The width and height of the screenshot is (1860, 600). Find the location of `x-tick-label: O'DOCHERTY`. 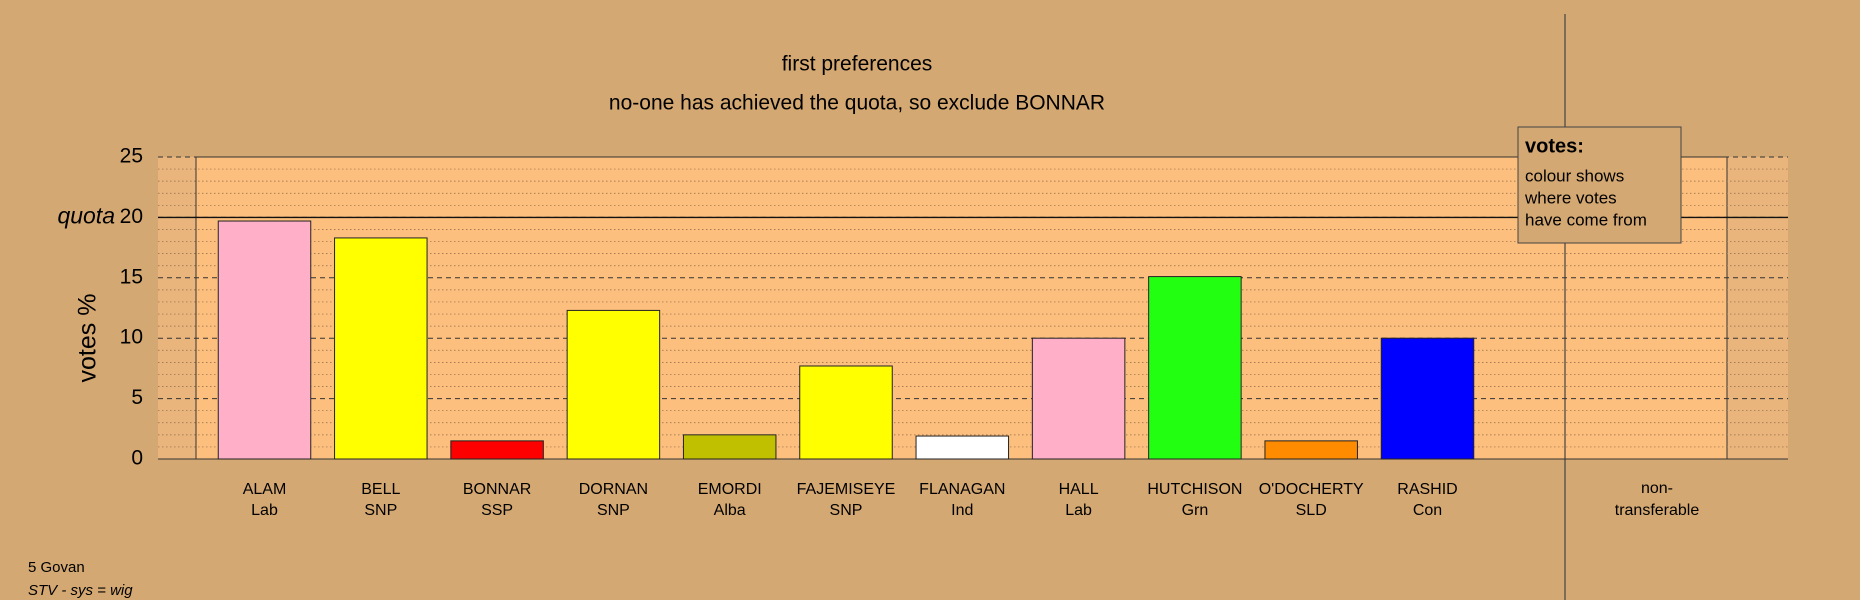

x-tick-label: O'DOCHERTY is located at coordinates (1311, 489).